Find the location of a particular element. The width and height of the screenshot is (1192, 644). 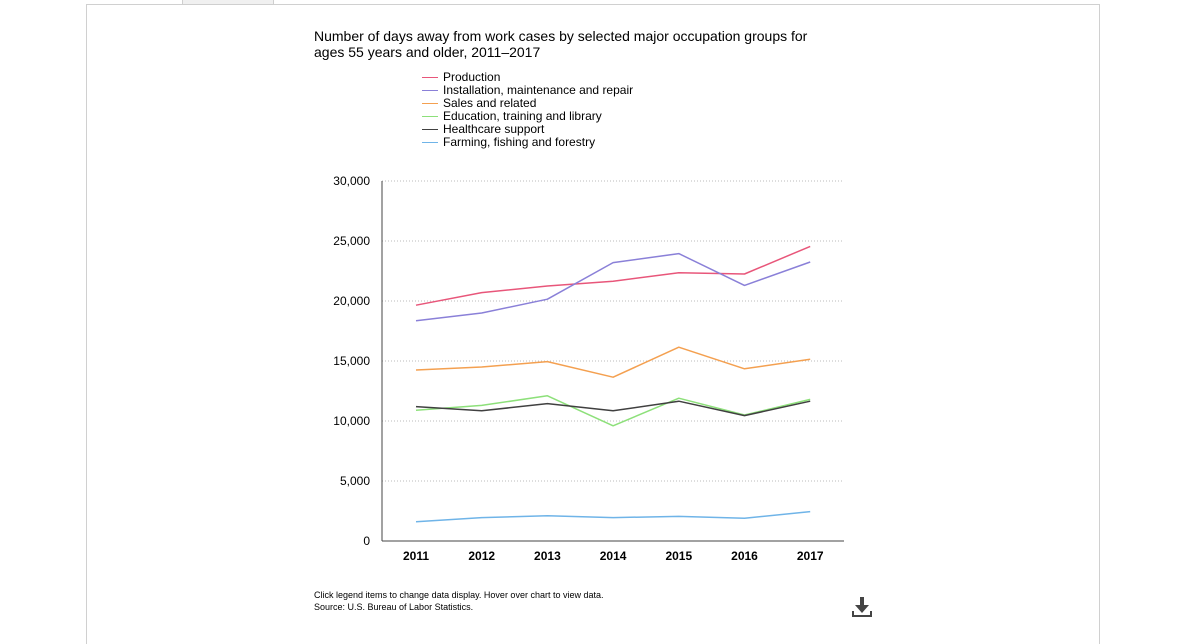

legend-label: Education, training and library is located at coordinates (522, 116).